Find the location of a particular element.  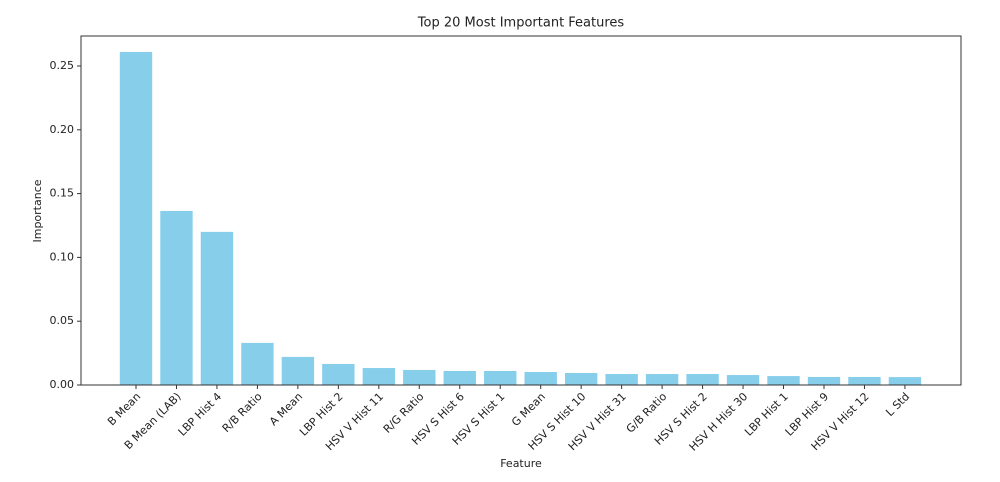

y-axis-label: Importance is located at coordinates (37, 210).